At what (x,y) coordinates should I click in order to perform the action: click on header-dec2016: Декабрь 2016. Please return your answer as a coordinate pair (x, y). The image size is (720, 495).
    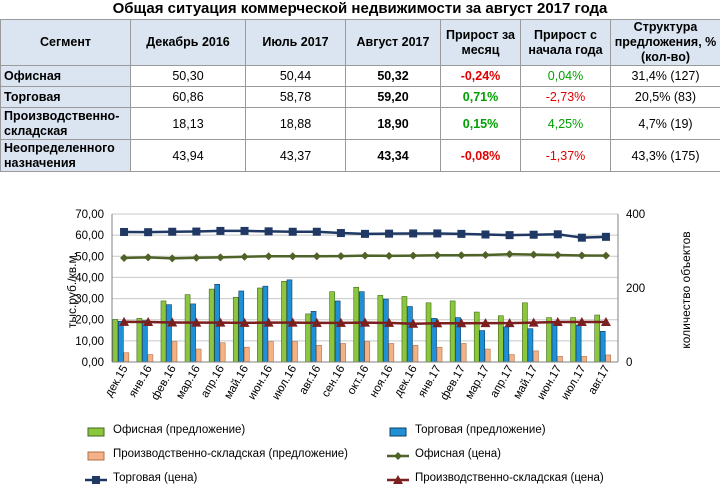
    Looking at the image, I should click on (188, 42).